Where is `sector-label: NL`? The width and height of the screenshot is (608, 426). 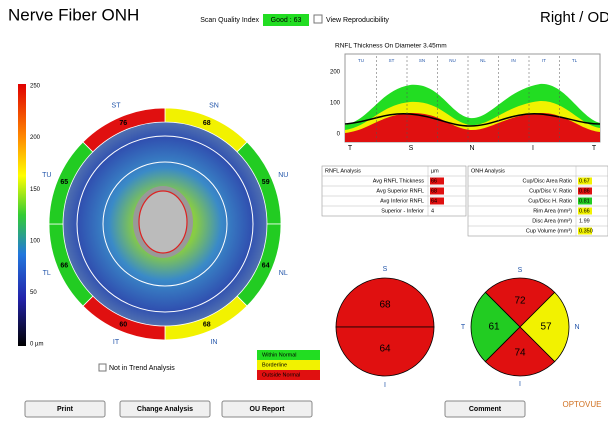
sector-label: NL is located at coordinates (283, 273).